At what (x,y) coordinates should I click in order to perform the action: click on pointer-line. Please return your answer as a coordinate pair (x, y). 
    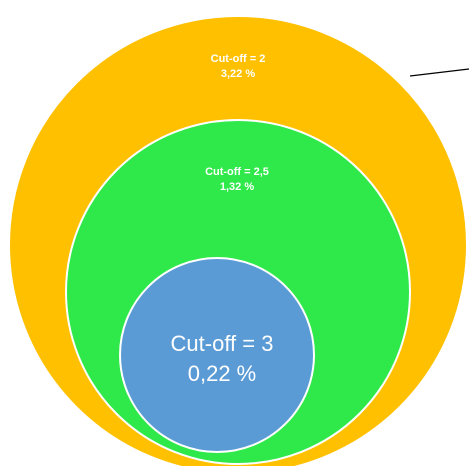
    Looking at the image, I should click on (439, 72).